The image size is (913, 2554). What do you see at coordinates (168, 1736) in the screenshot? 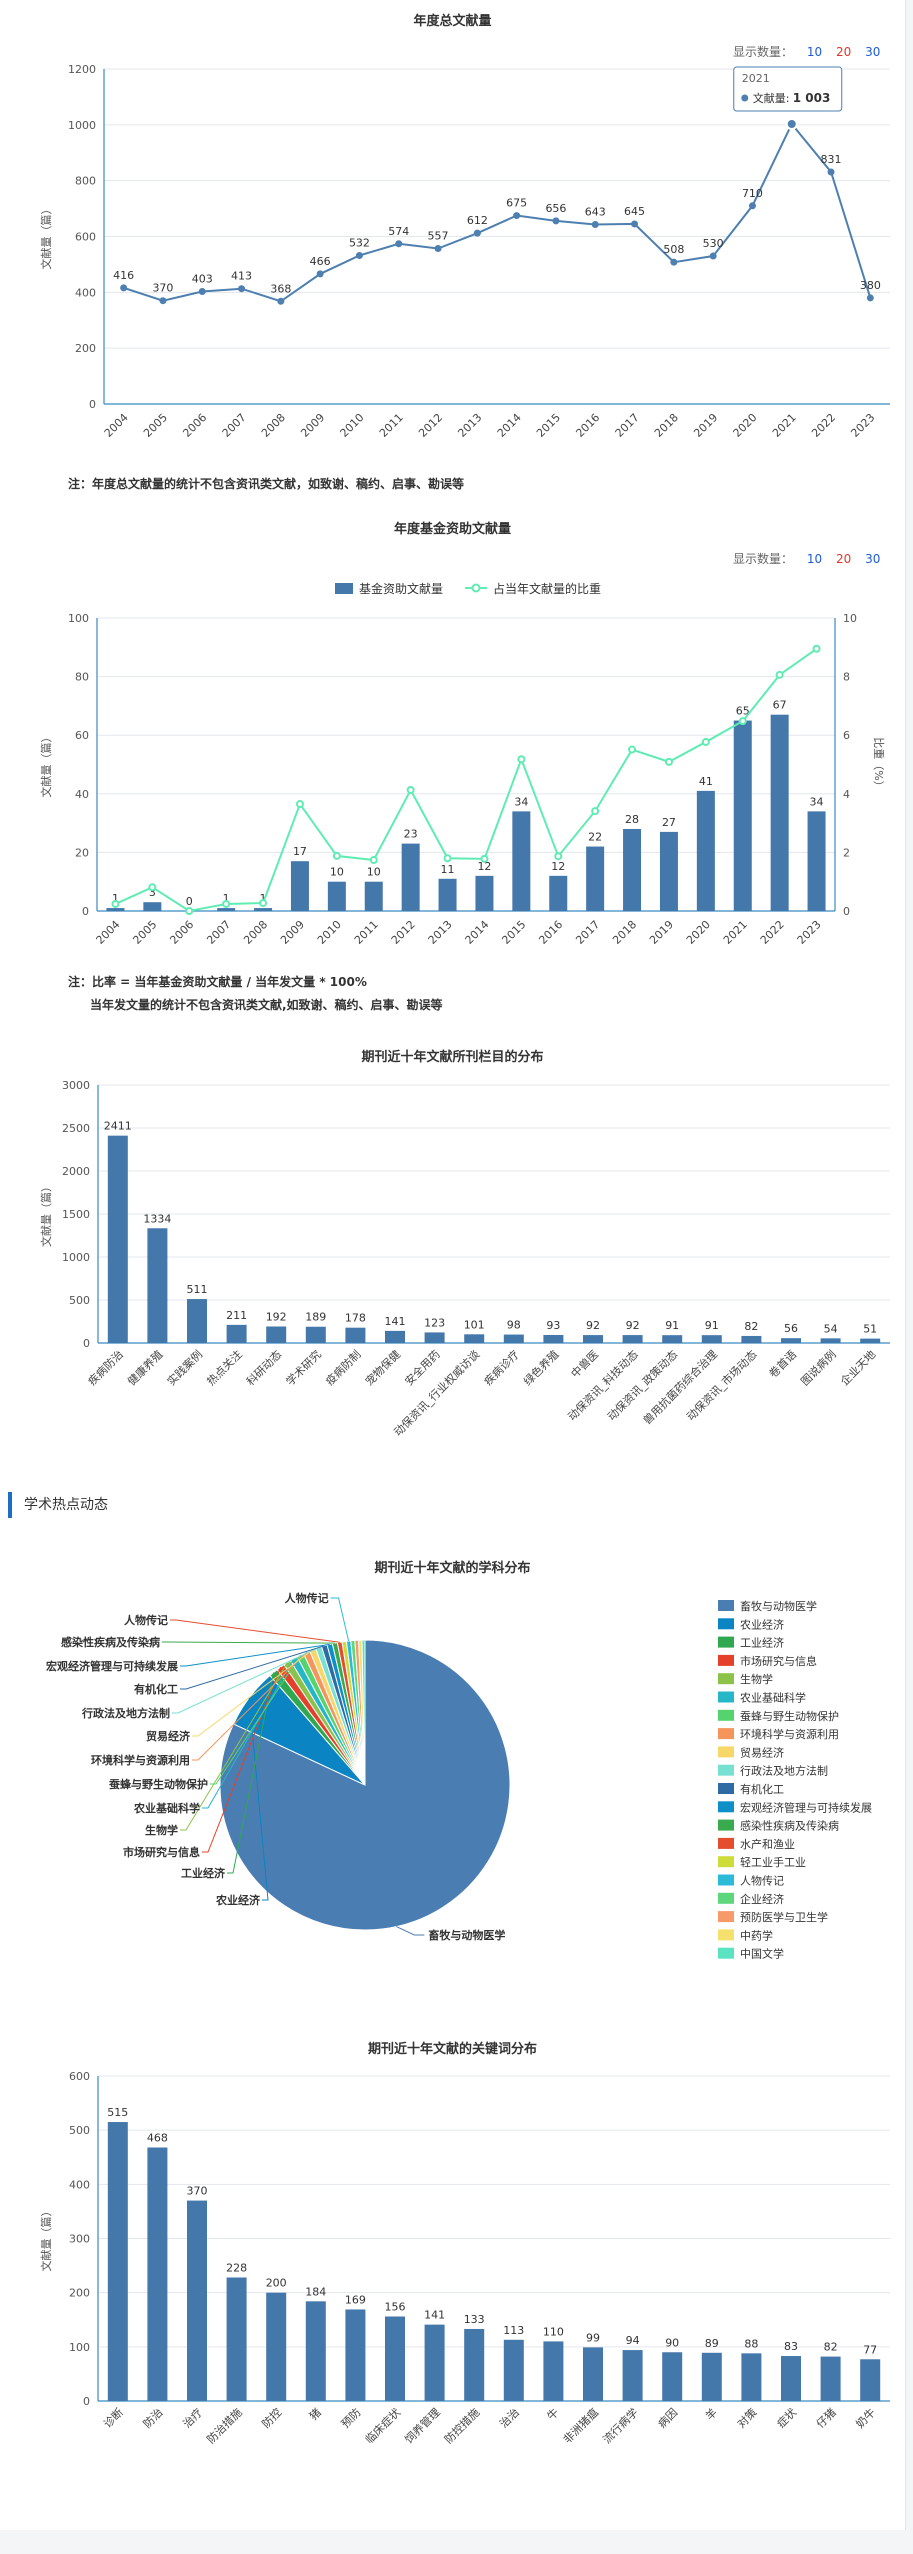
I see `callout-label: 贸易经济` at bounding box center [168, 1736].